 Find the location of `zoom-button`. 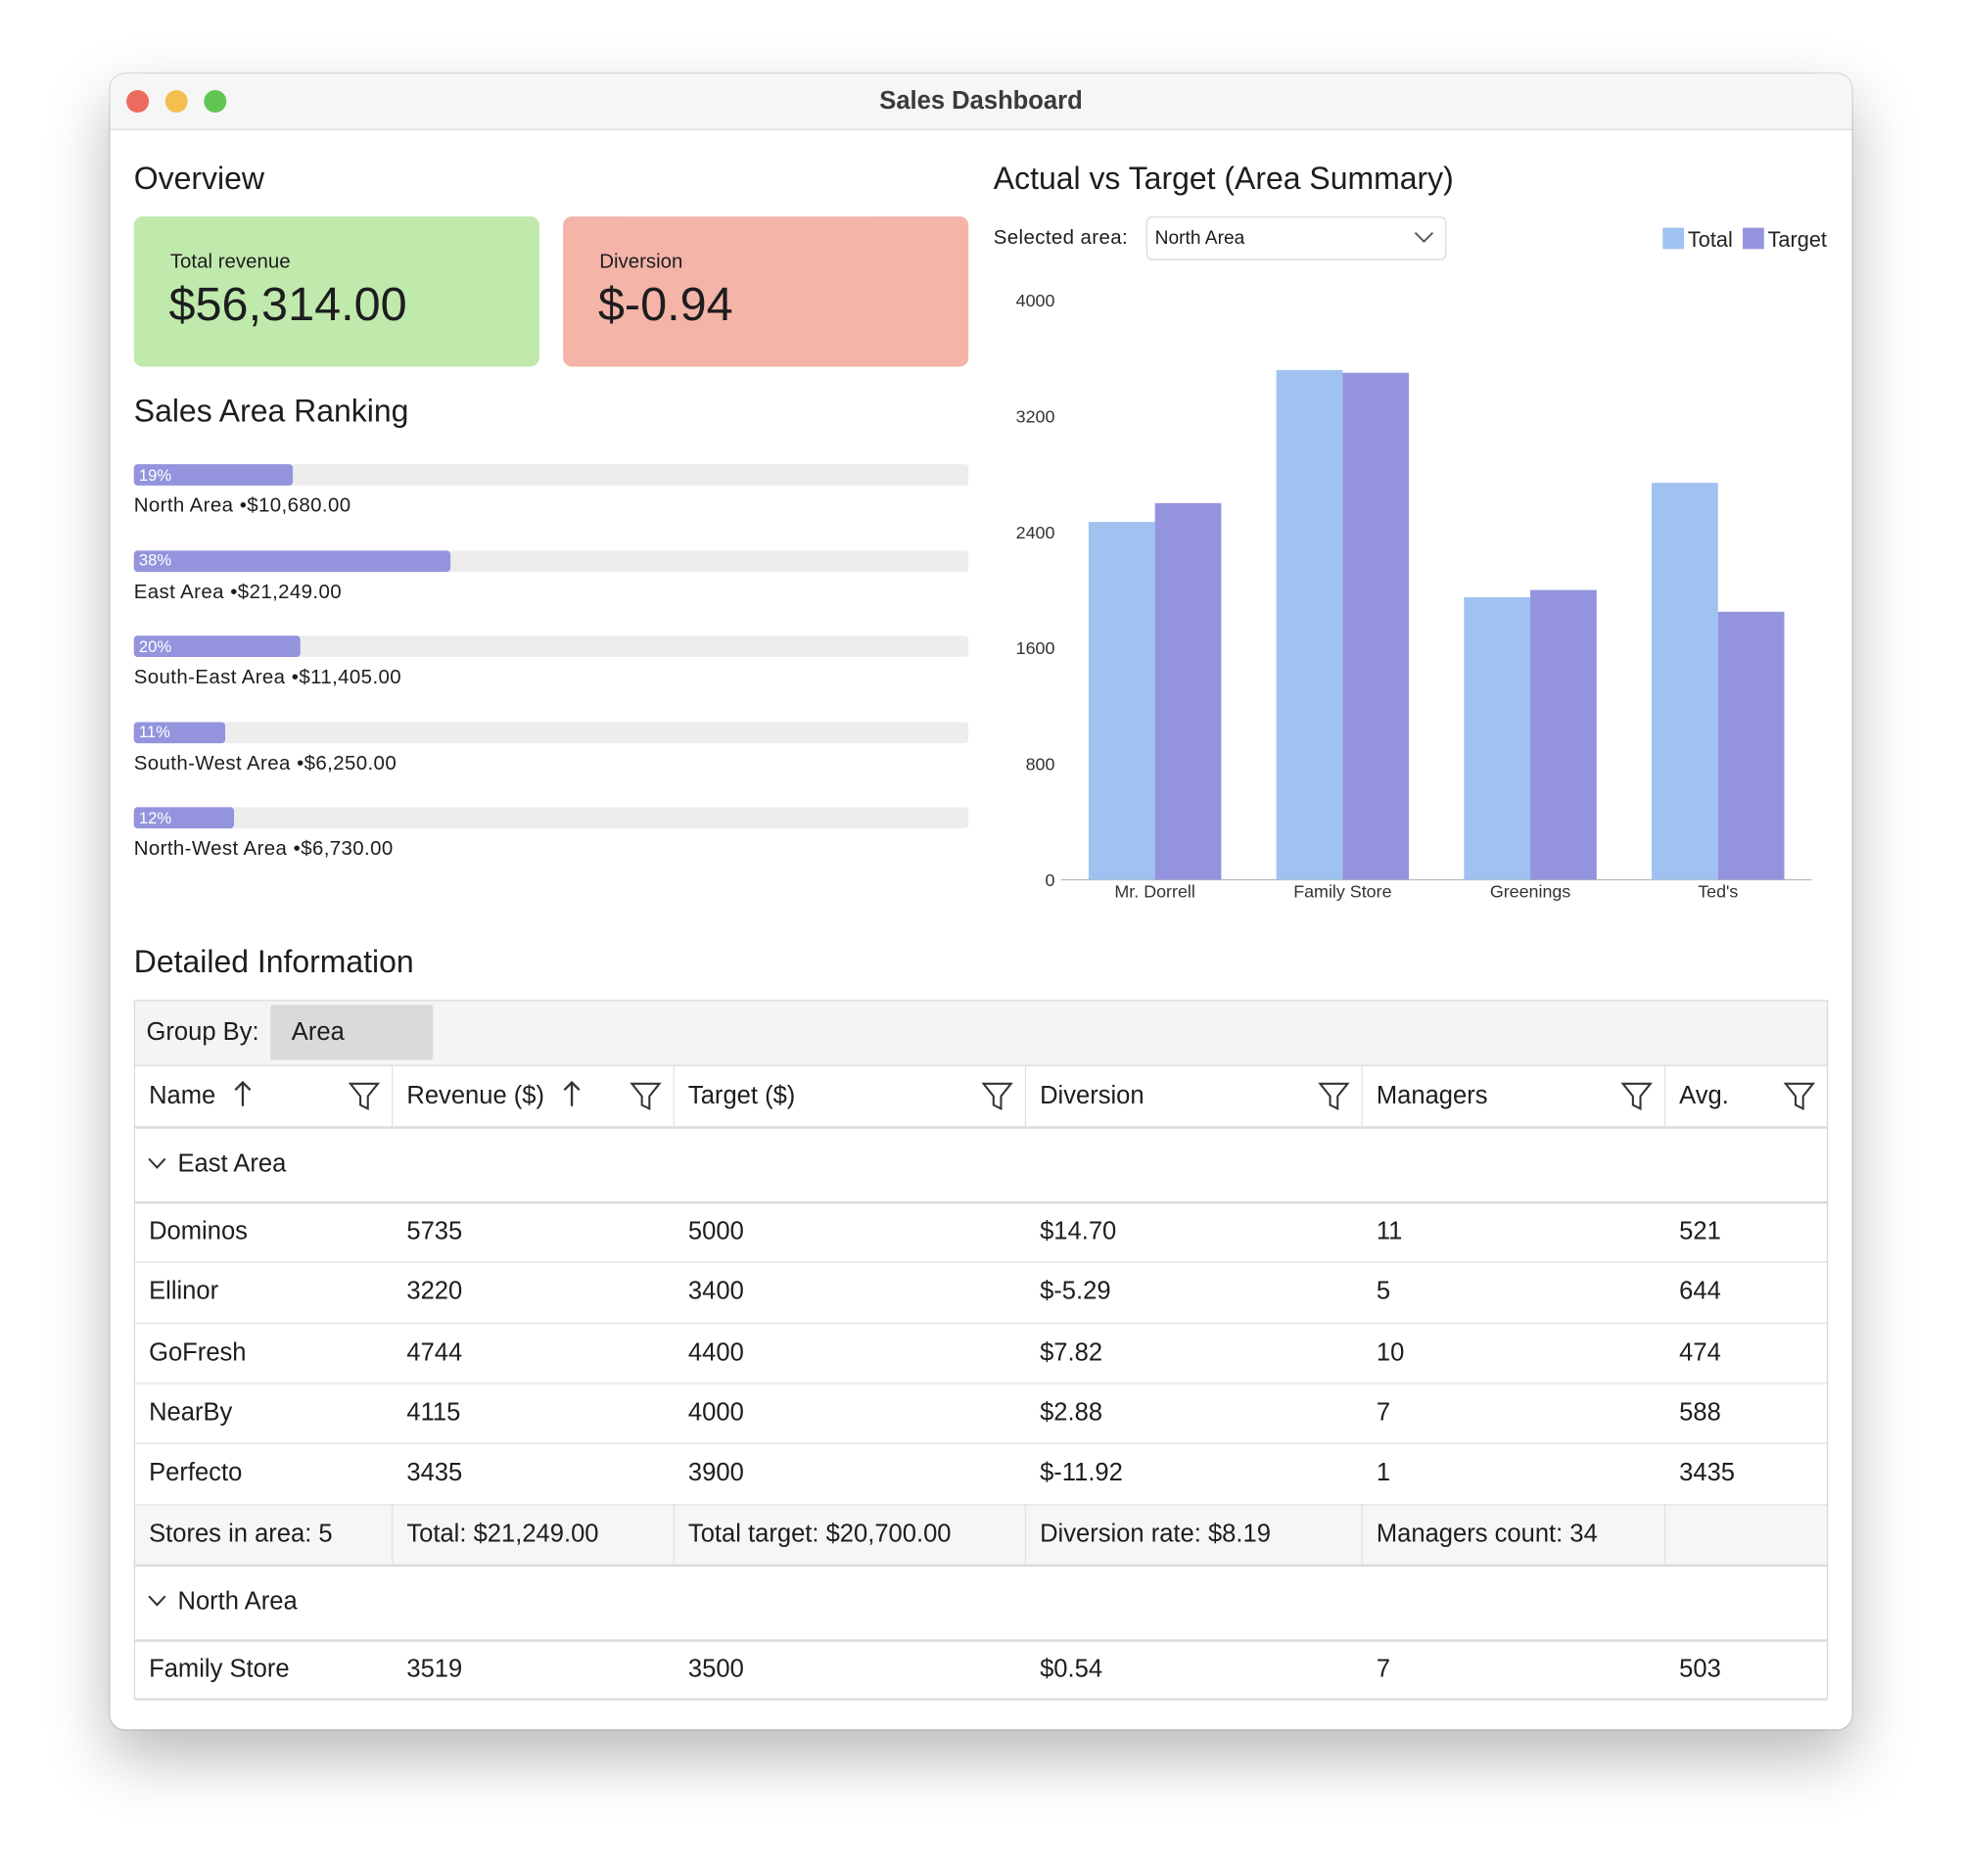

zoom-button is located at coordinates (215, 102).